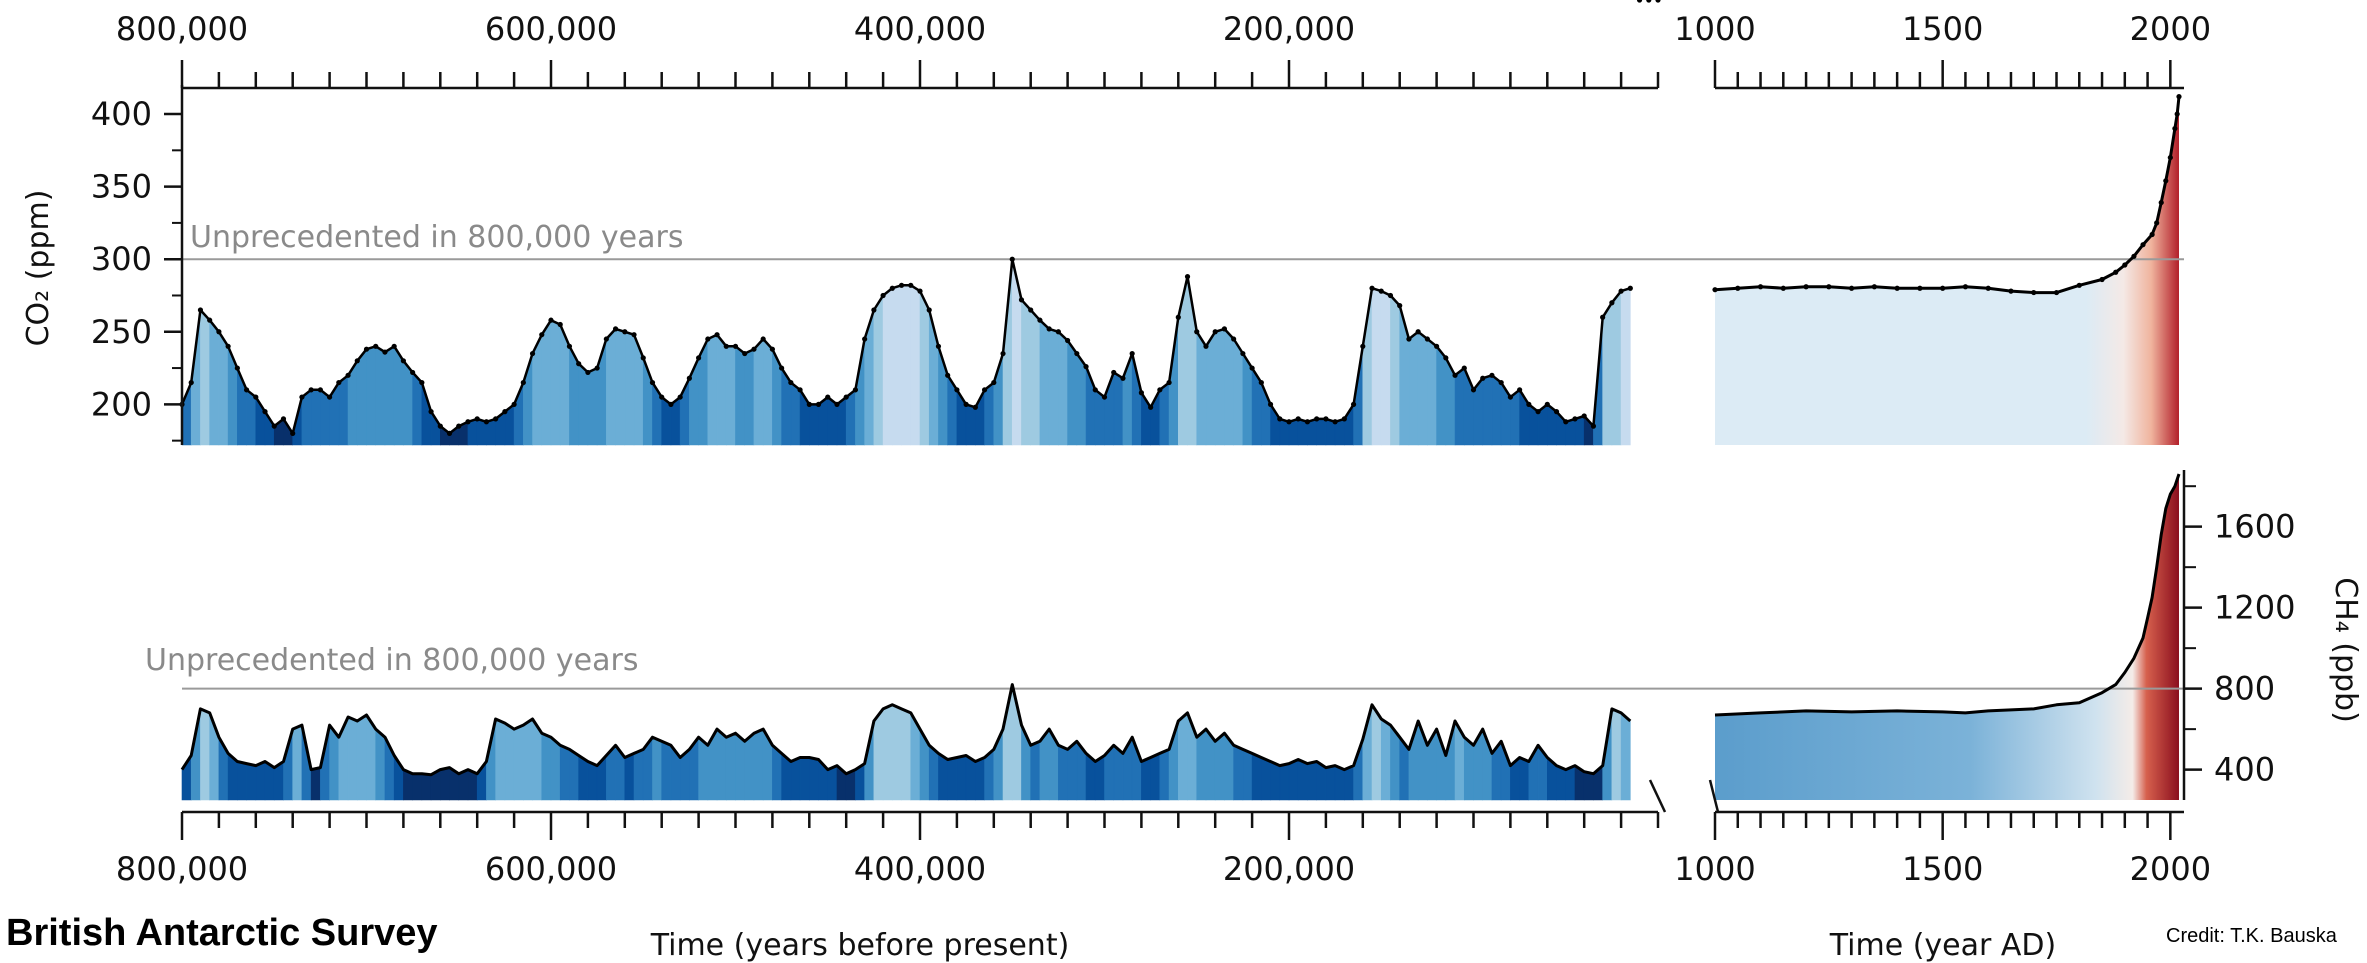  I want to click on ch4-axis-title: CH₄ (ppb), so click(2345, 650).